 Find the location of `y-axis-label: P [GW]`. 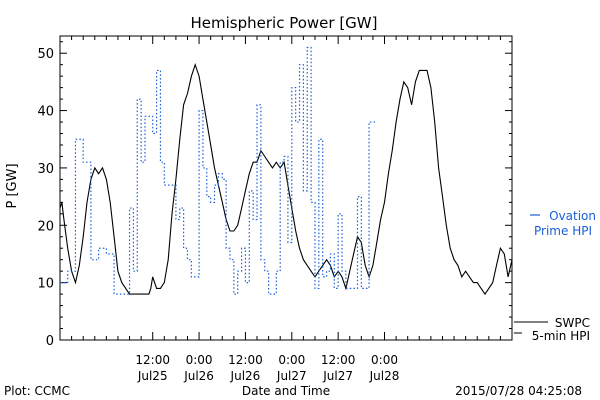

y-axis-label: P [GW] is located at coordinates (12, 185).